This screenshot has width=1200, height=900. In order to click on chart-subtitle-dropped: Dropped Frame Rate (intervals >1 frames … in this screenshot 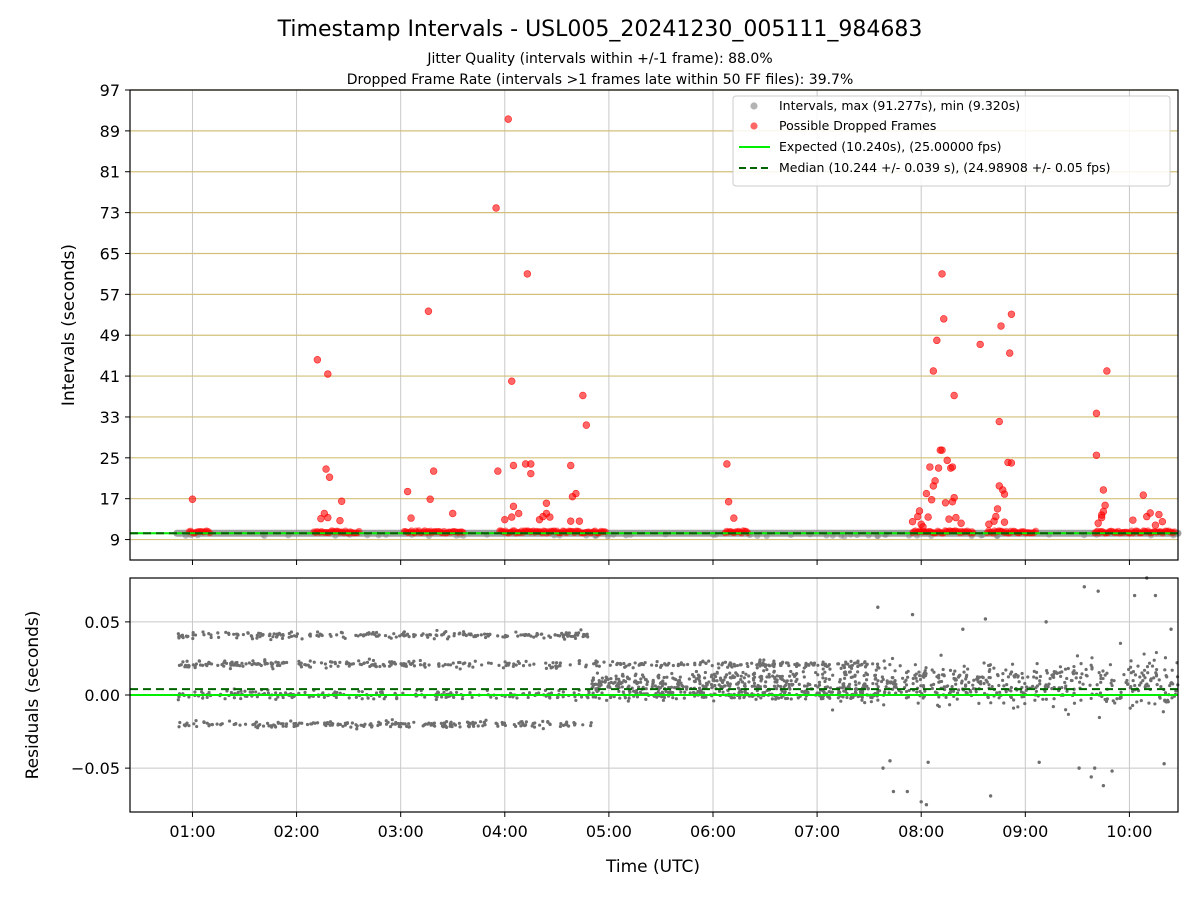, I will do `click(600, 80)`.